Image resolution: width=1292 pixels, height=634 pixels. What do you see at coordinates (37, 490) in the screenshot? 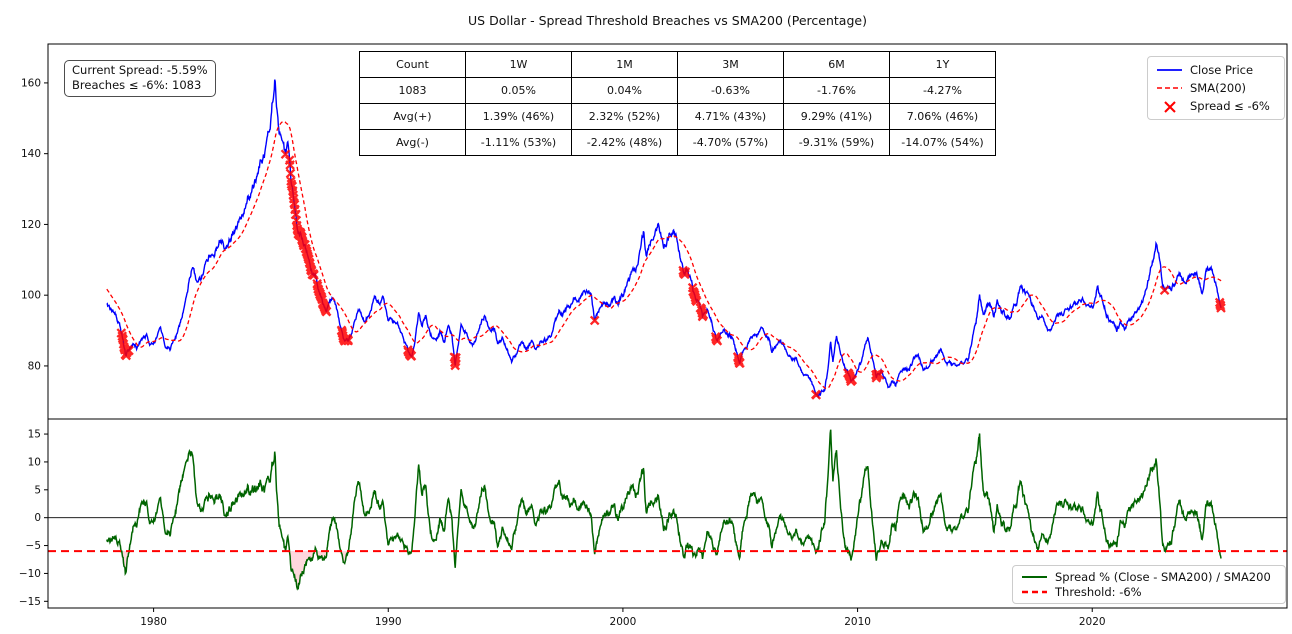
I see `y-tick-label: 5` at bounding box center [37, 490].